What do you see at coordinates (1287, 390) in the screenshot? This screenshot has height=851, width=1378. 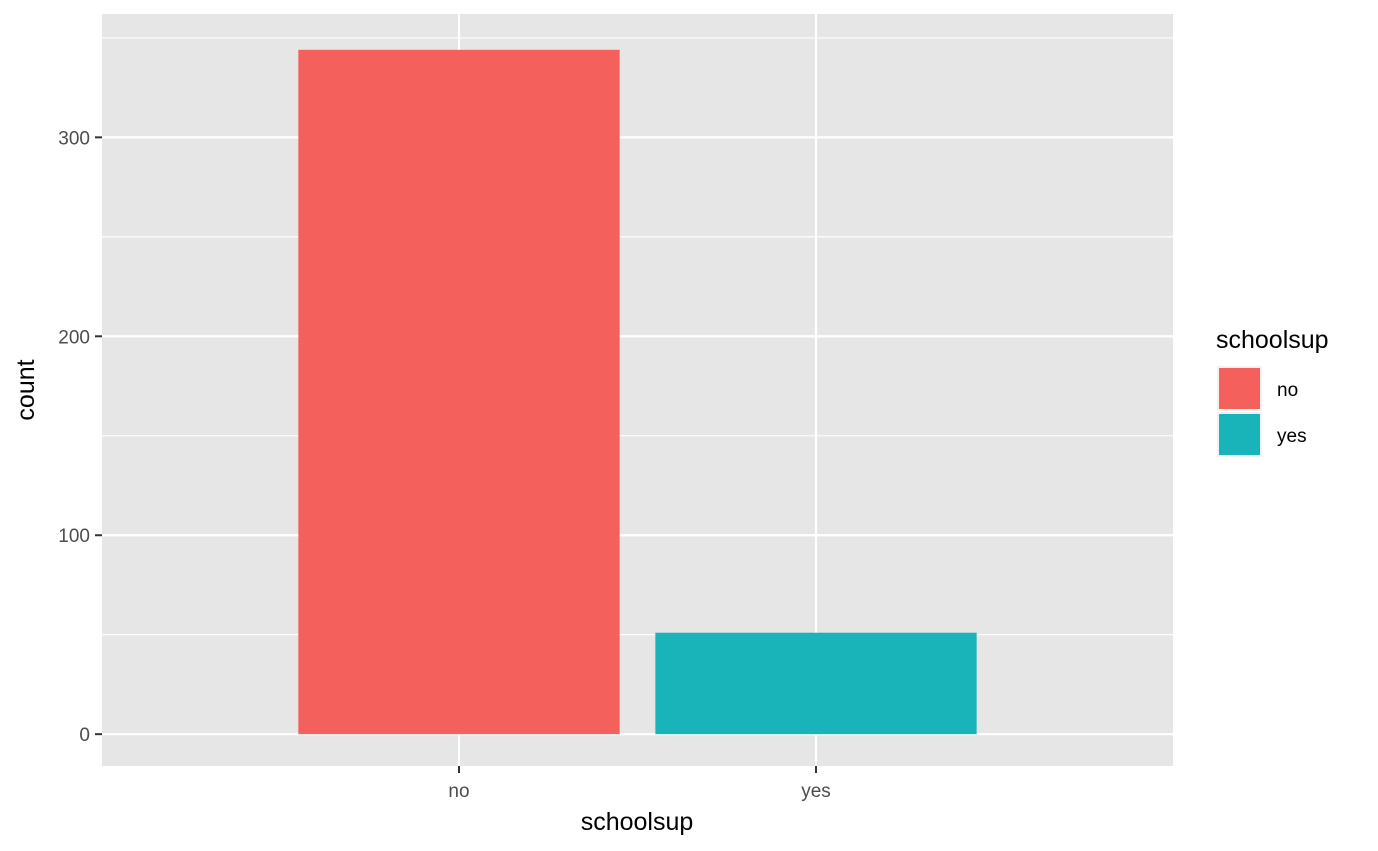 I see `legend-label-no: no` at bounding box center [1287, 390].